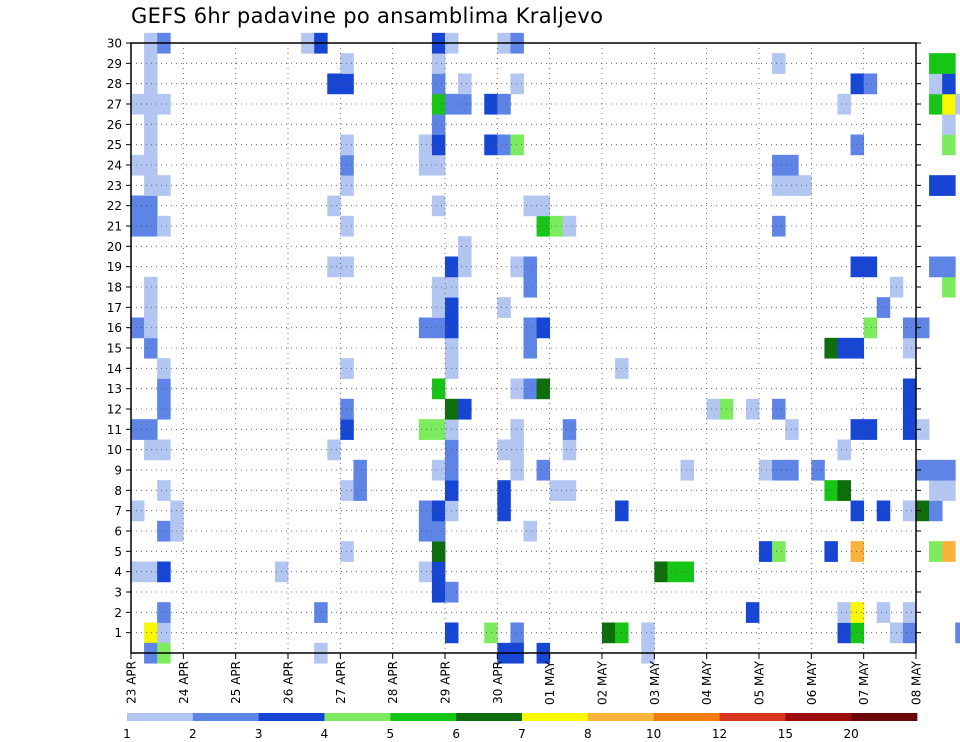  I want to click on colorbar-tick-label: 10, so click(653, 734).